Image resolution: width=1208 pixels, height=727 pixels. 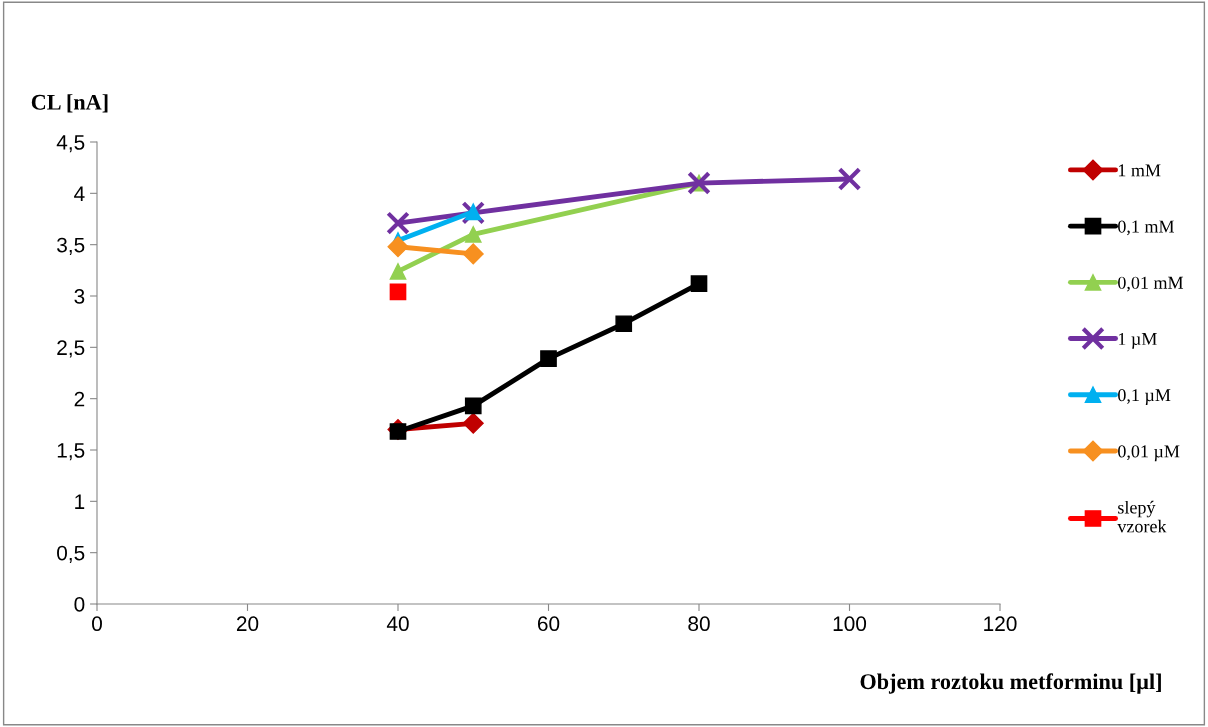 I want to click on legend-label: 0,01 µM, so click(x=1149, y=453).